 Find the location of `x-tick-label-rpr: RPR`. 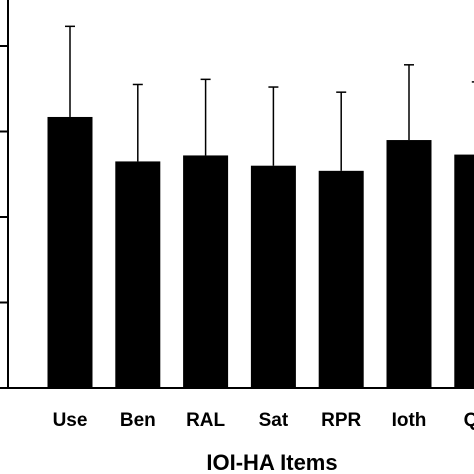

x-tick-label-rpr: RPR is located at coordinates (341, 420).